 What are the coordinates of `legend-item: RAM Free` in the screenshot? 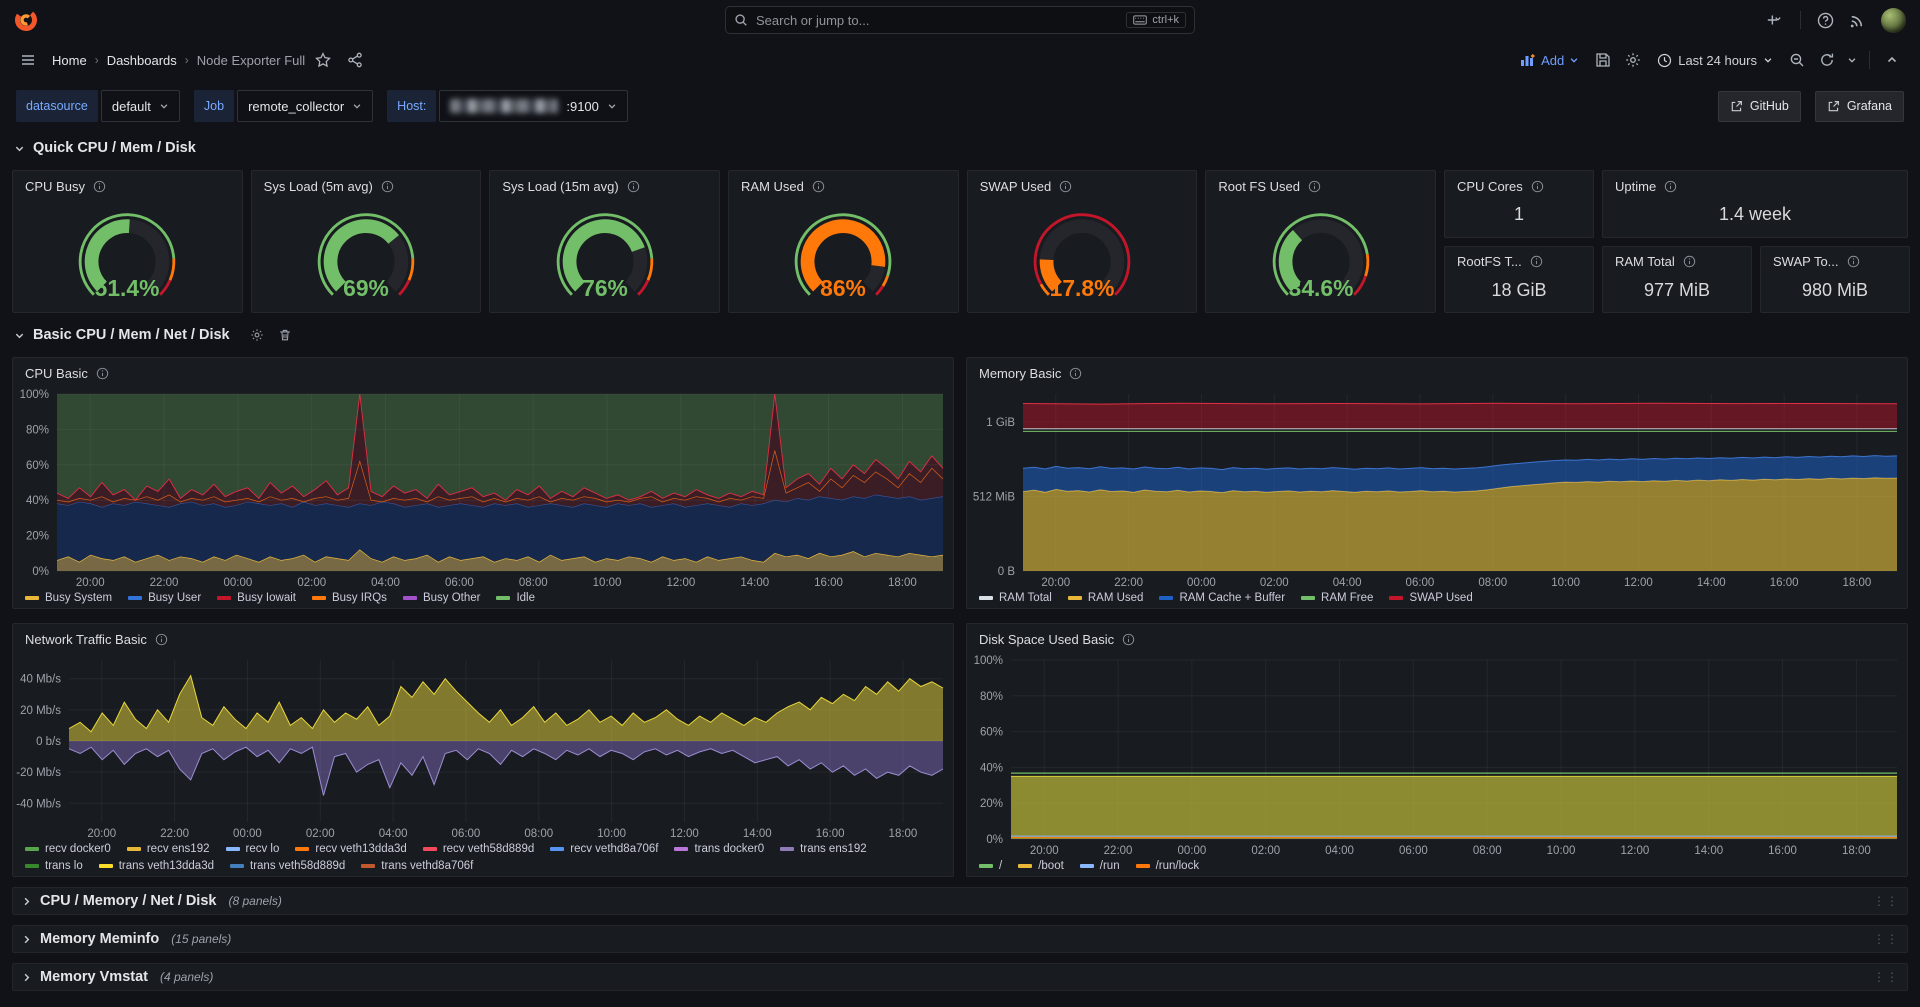 It's located at (1337, 598).